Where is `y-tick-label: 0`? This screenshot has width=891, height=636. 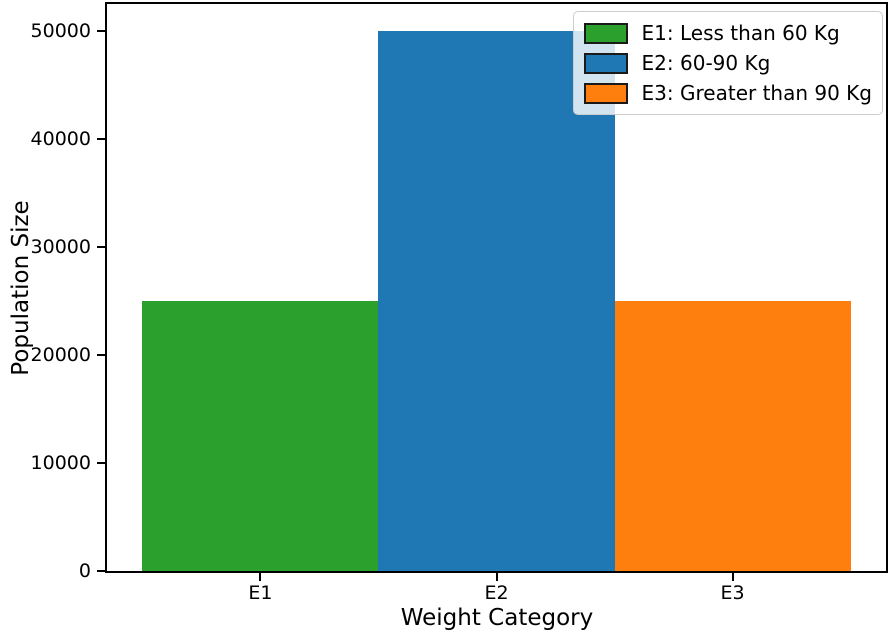 y-tick-label: 0 is located at coordinates (84, 571).